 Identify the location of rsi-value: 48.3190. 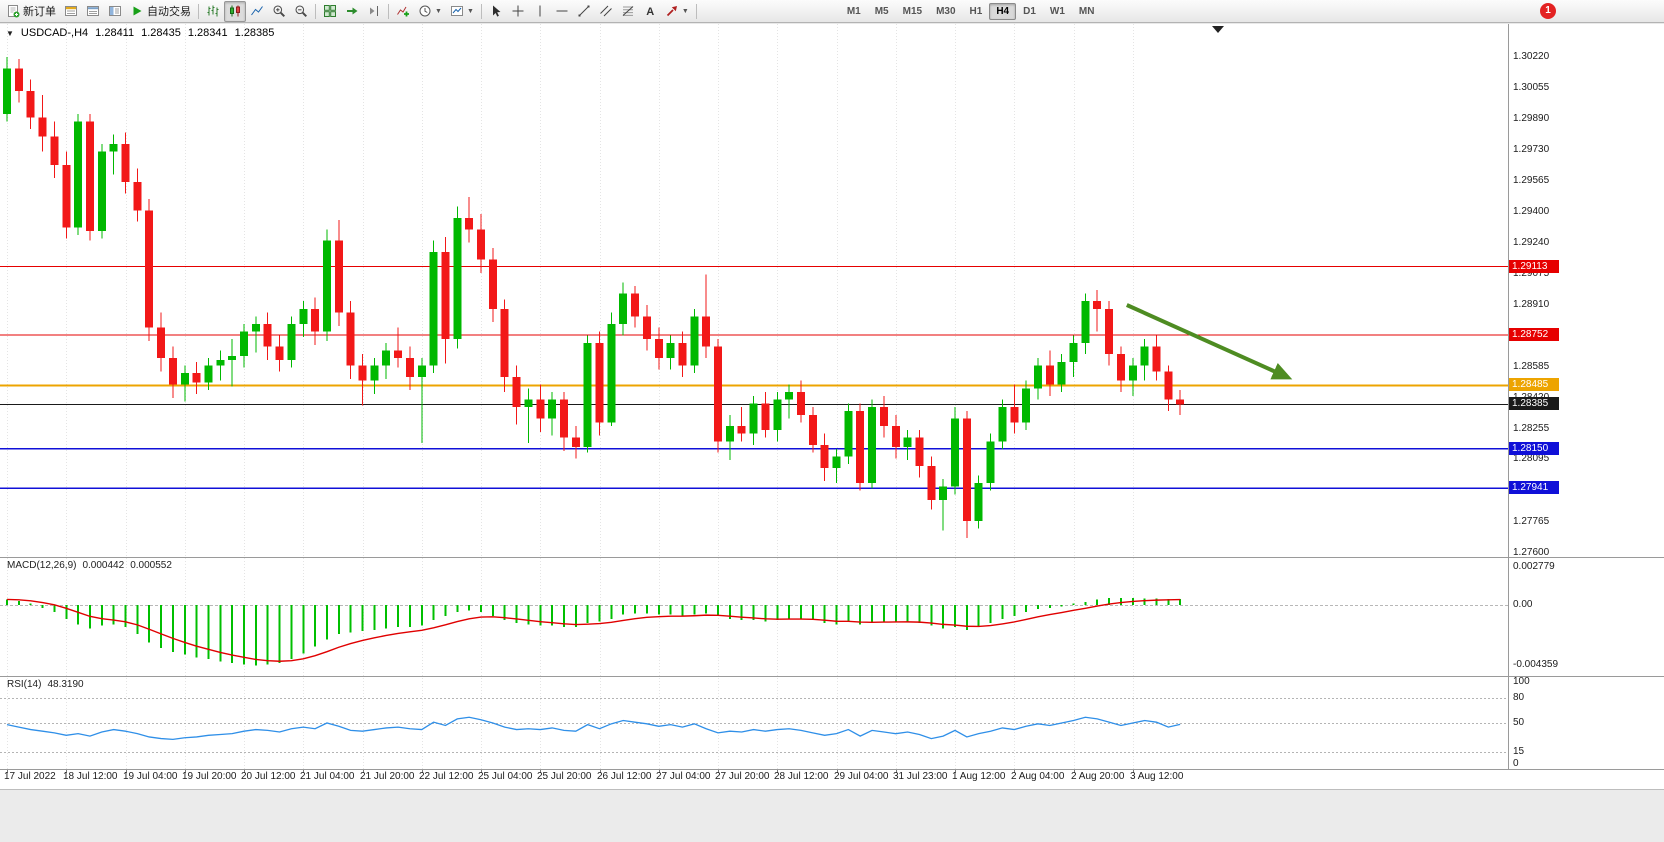
(65, 684).